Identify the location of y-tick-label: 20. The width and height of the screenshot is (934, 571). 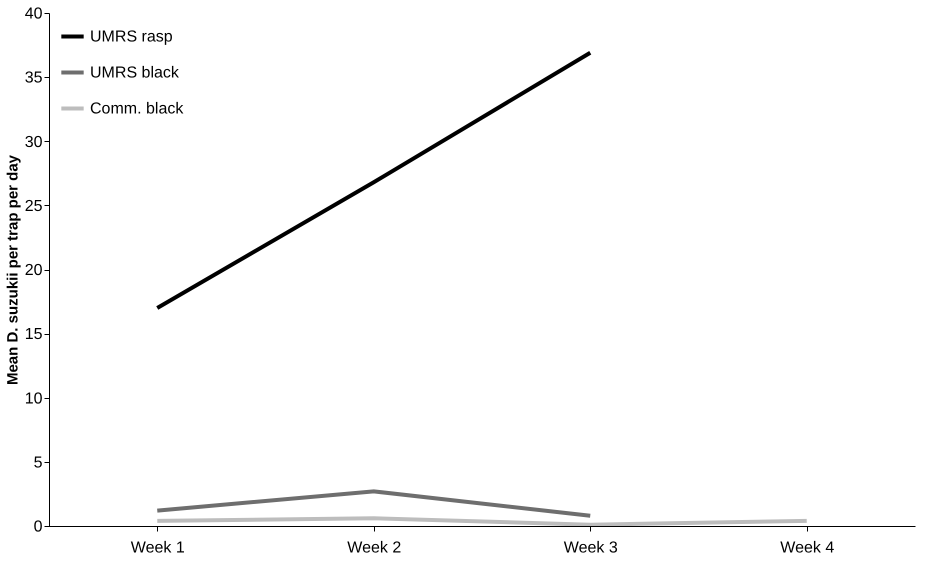
(33, 270).